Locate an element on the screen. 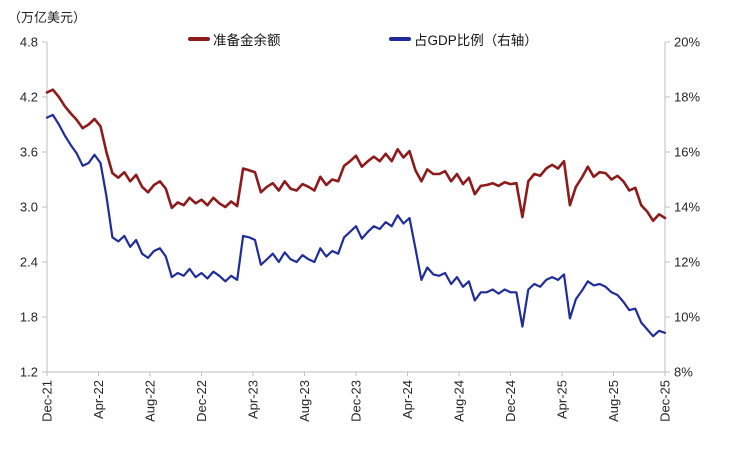 The height and width of the screenshot is (450, 730). x-axis-tick-label: Apr-25 is located at coordinates (562, 399).